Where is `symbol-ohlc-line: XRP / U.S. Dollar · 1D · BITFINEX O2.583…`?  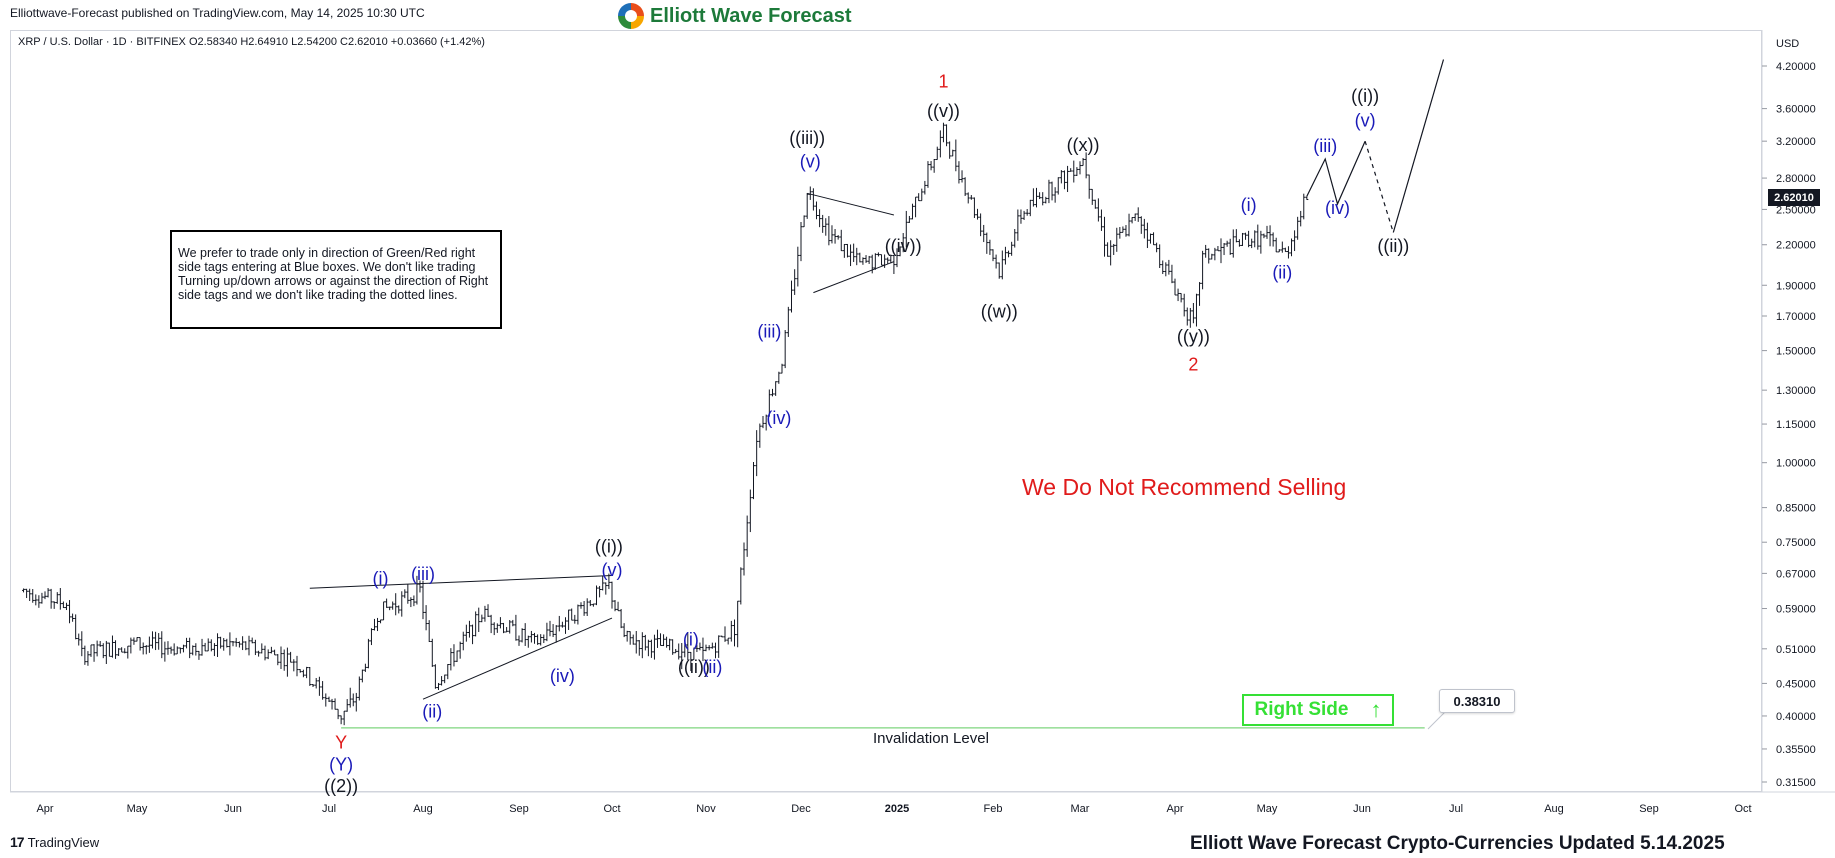
symbol-ohlc-line: XRP / U.S. Dollar · 1D · BITFINEX O2.583… is located at coordinates (251, 42).